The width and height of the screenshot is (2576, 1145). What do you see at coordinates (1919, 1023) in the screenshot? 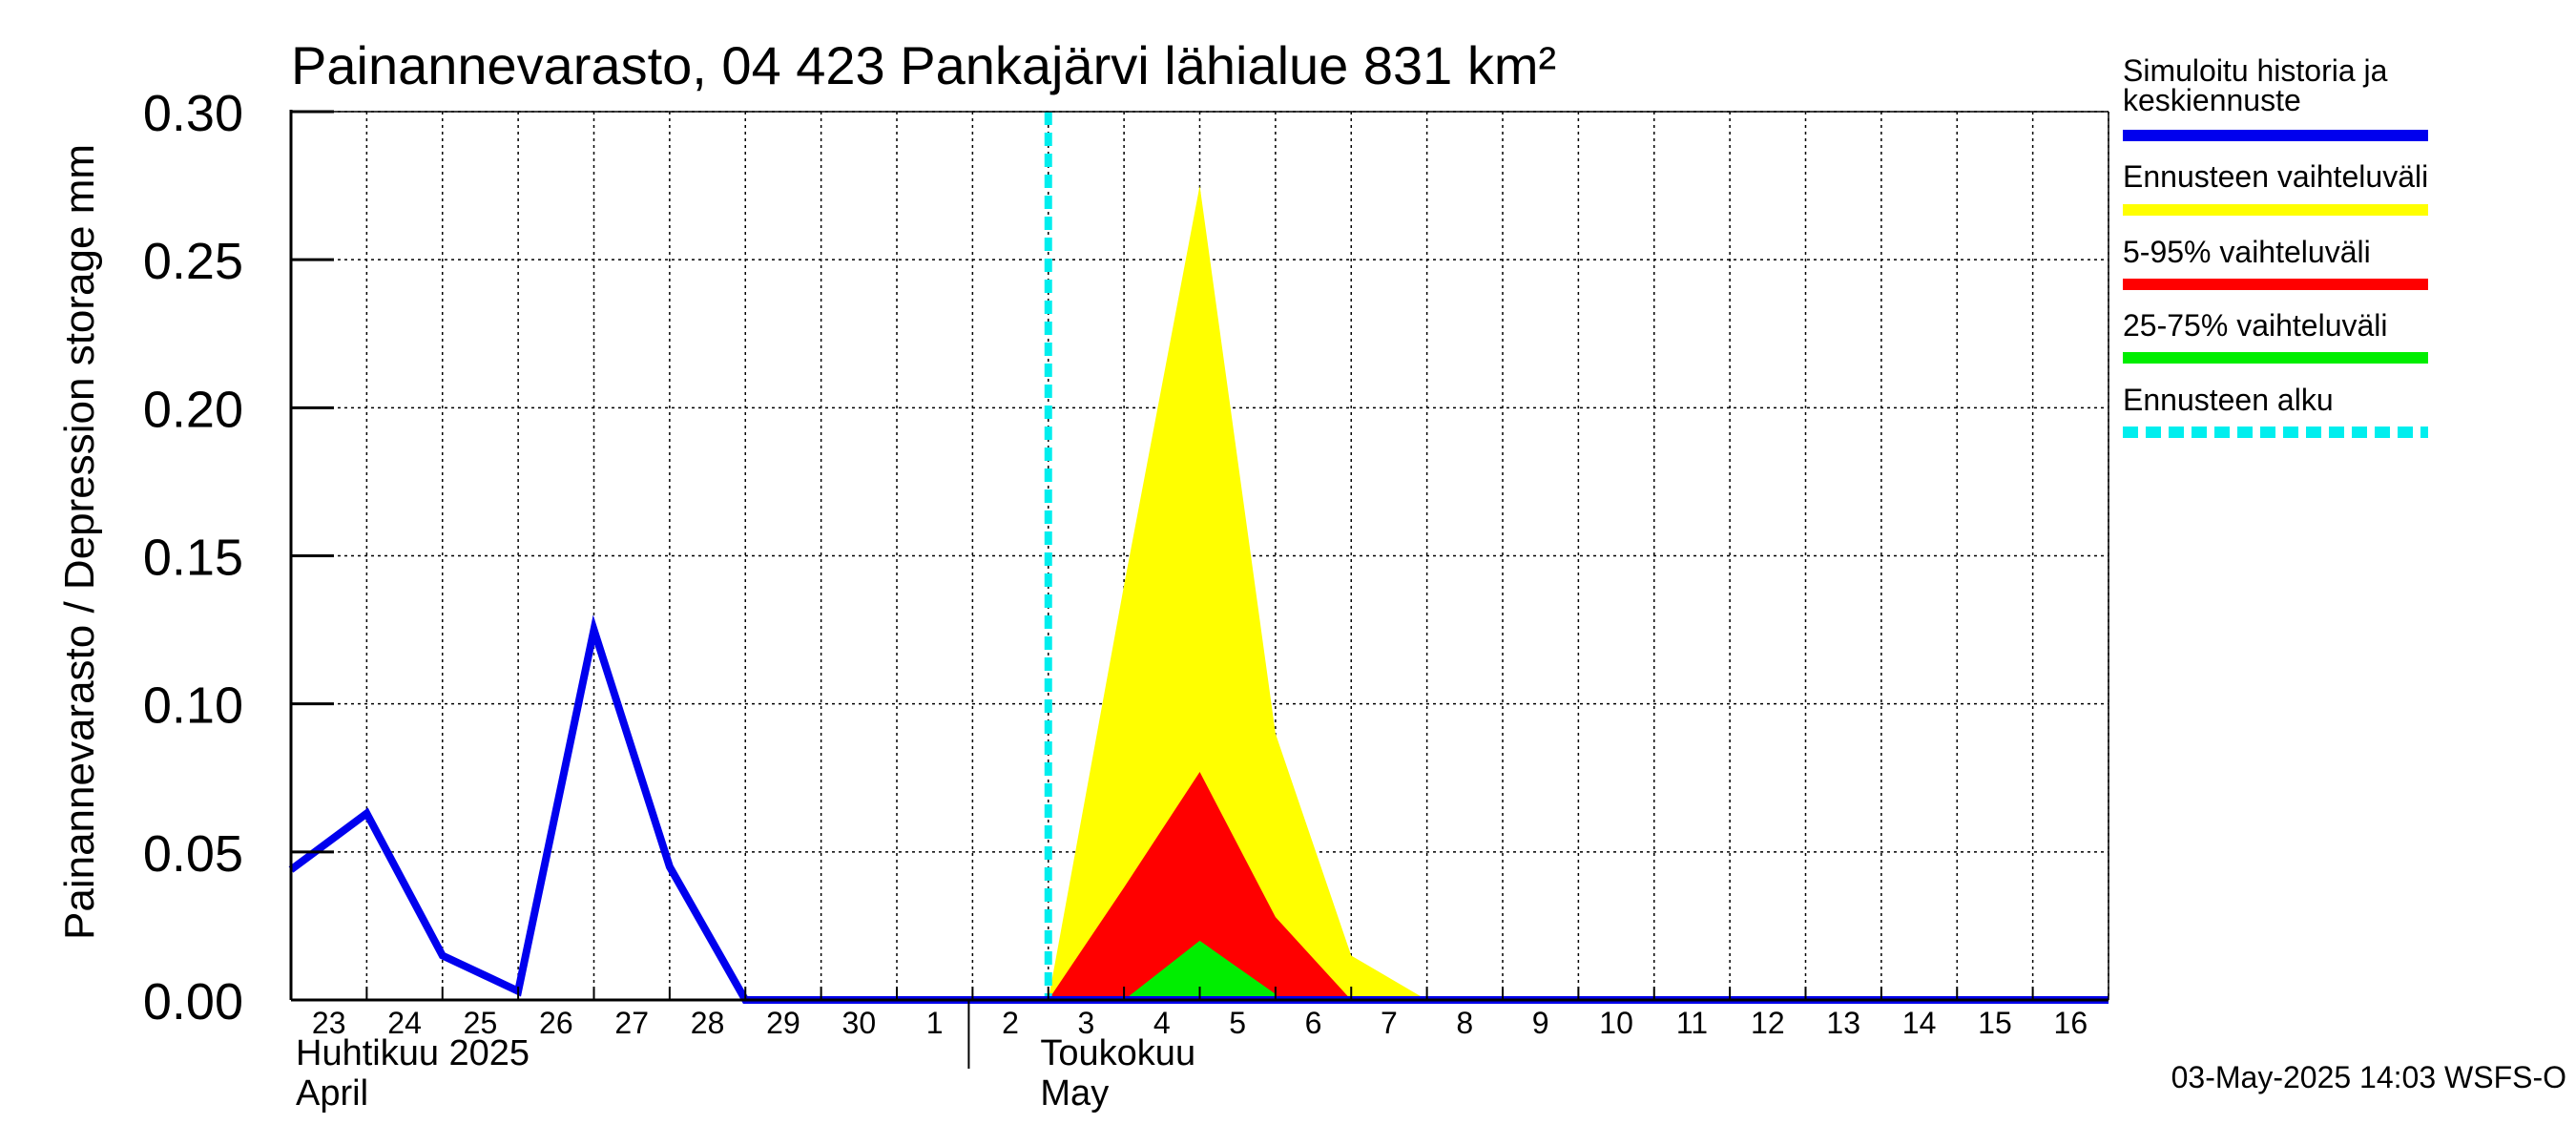
I see `x-tick-label: 14` at bounding box center [1919, 1023].